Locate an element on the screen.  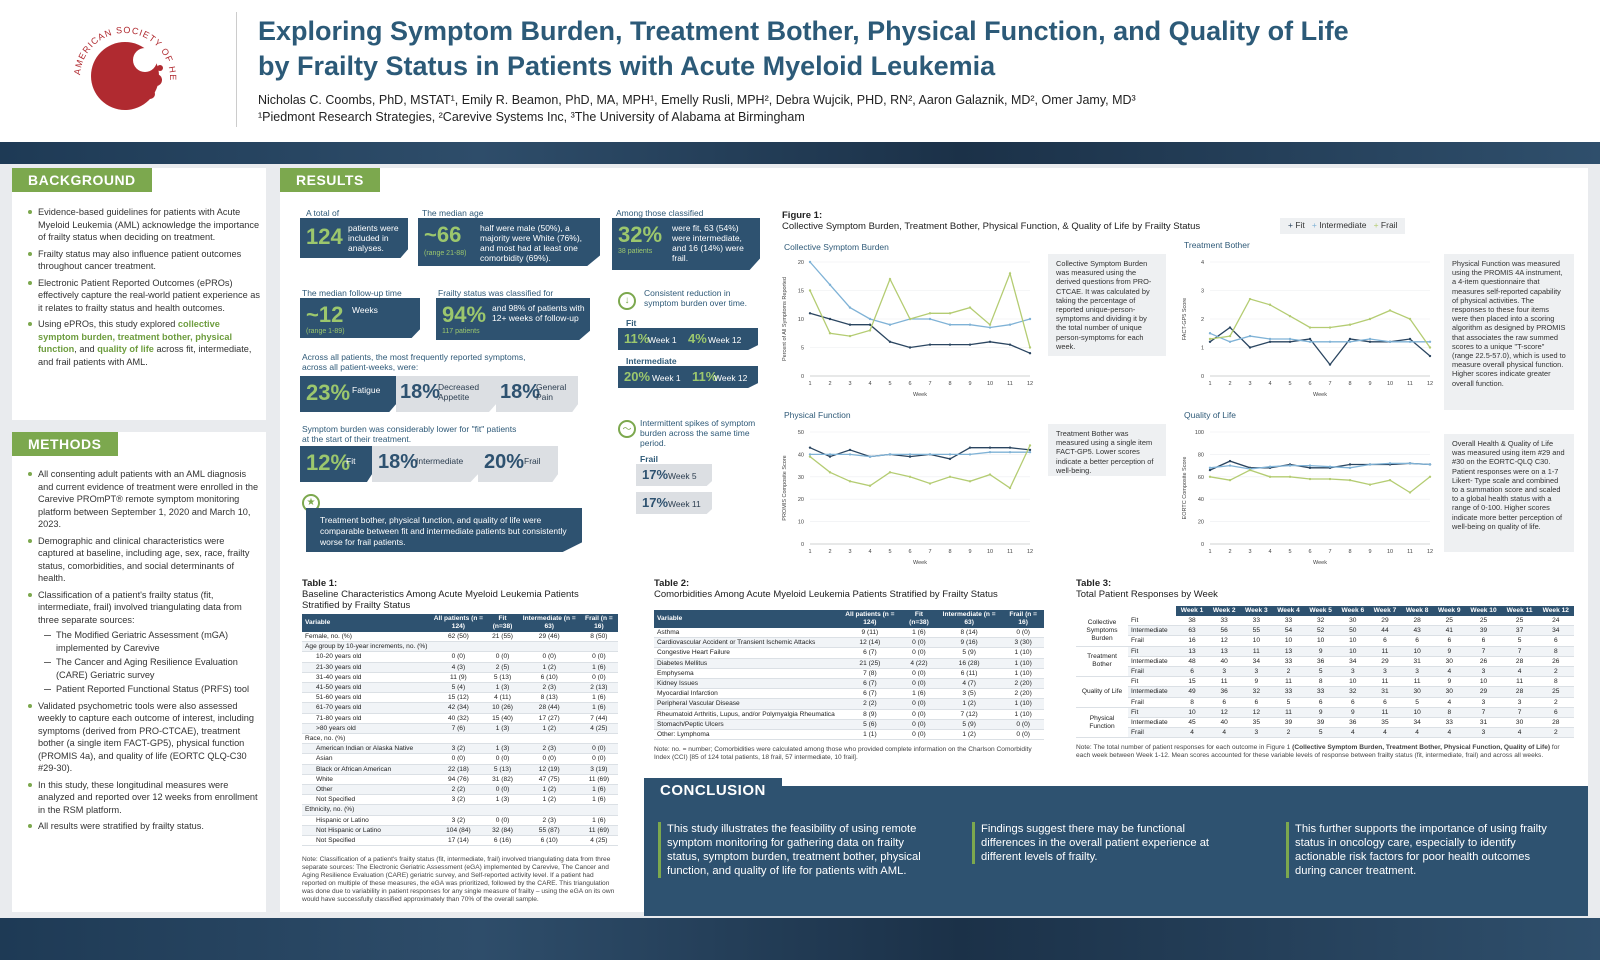
table-cell: 6 (11) is located at coordinates (969, 674).